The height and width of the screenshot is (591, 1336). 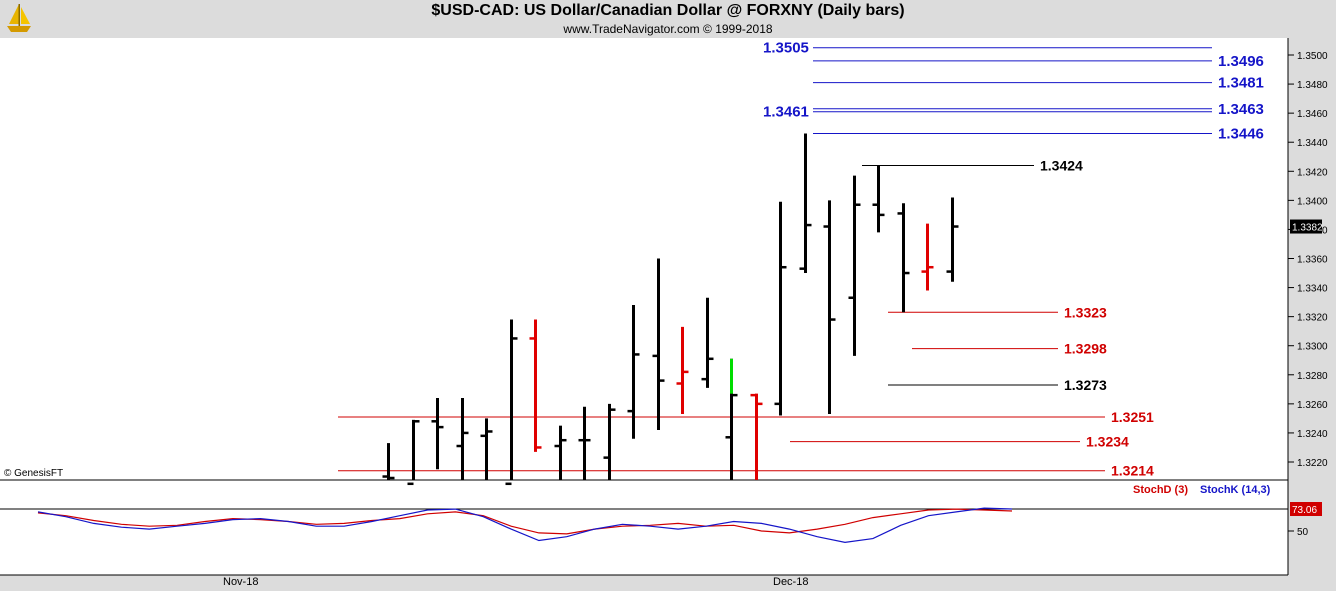 What do you see at coordinates (1085, 349) in the screenshot?
I see `level-label: 1.3298` at bounding box center [1085, 349].